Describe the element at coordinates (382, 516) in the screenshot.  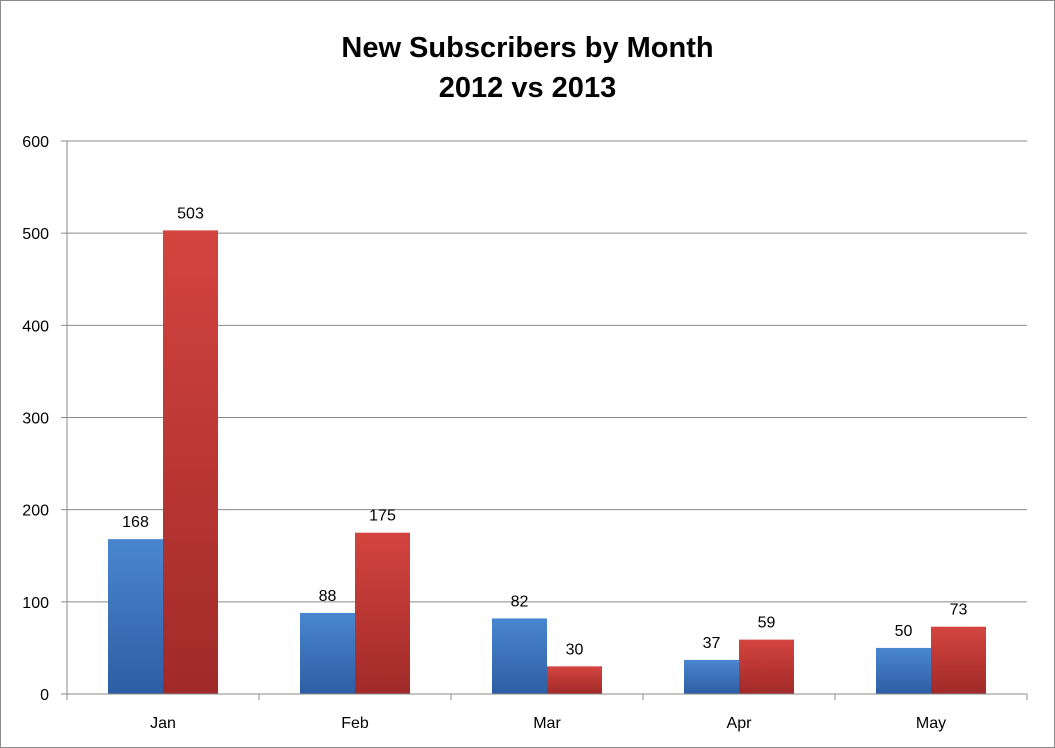
I see `data-label: 175` at that location.